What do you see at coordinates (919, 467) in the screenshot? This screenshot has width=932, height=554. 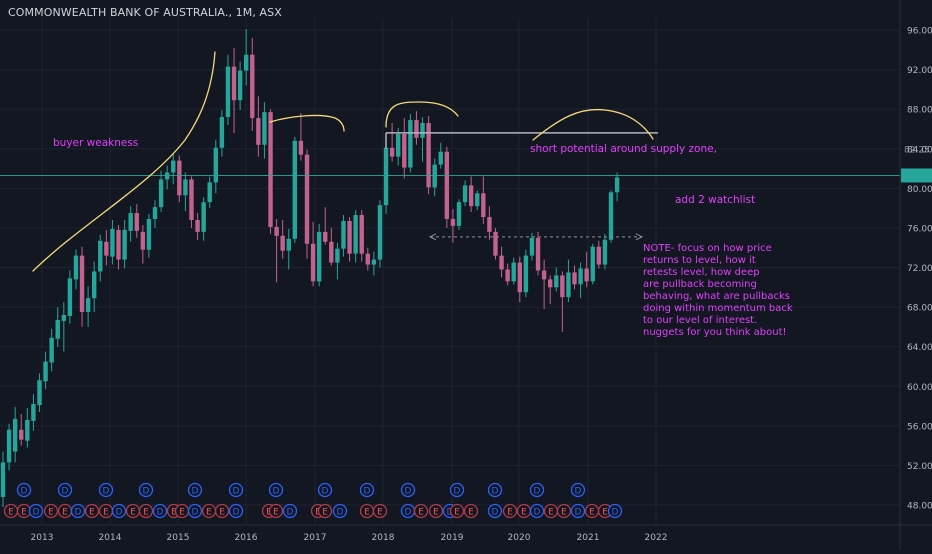 I see `price-tick-label: 52.00` at bounding box center [919, 467].